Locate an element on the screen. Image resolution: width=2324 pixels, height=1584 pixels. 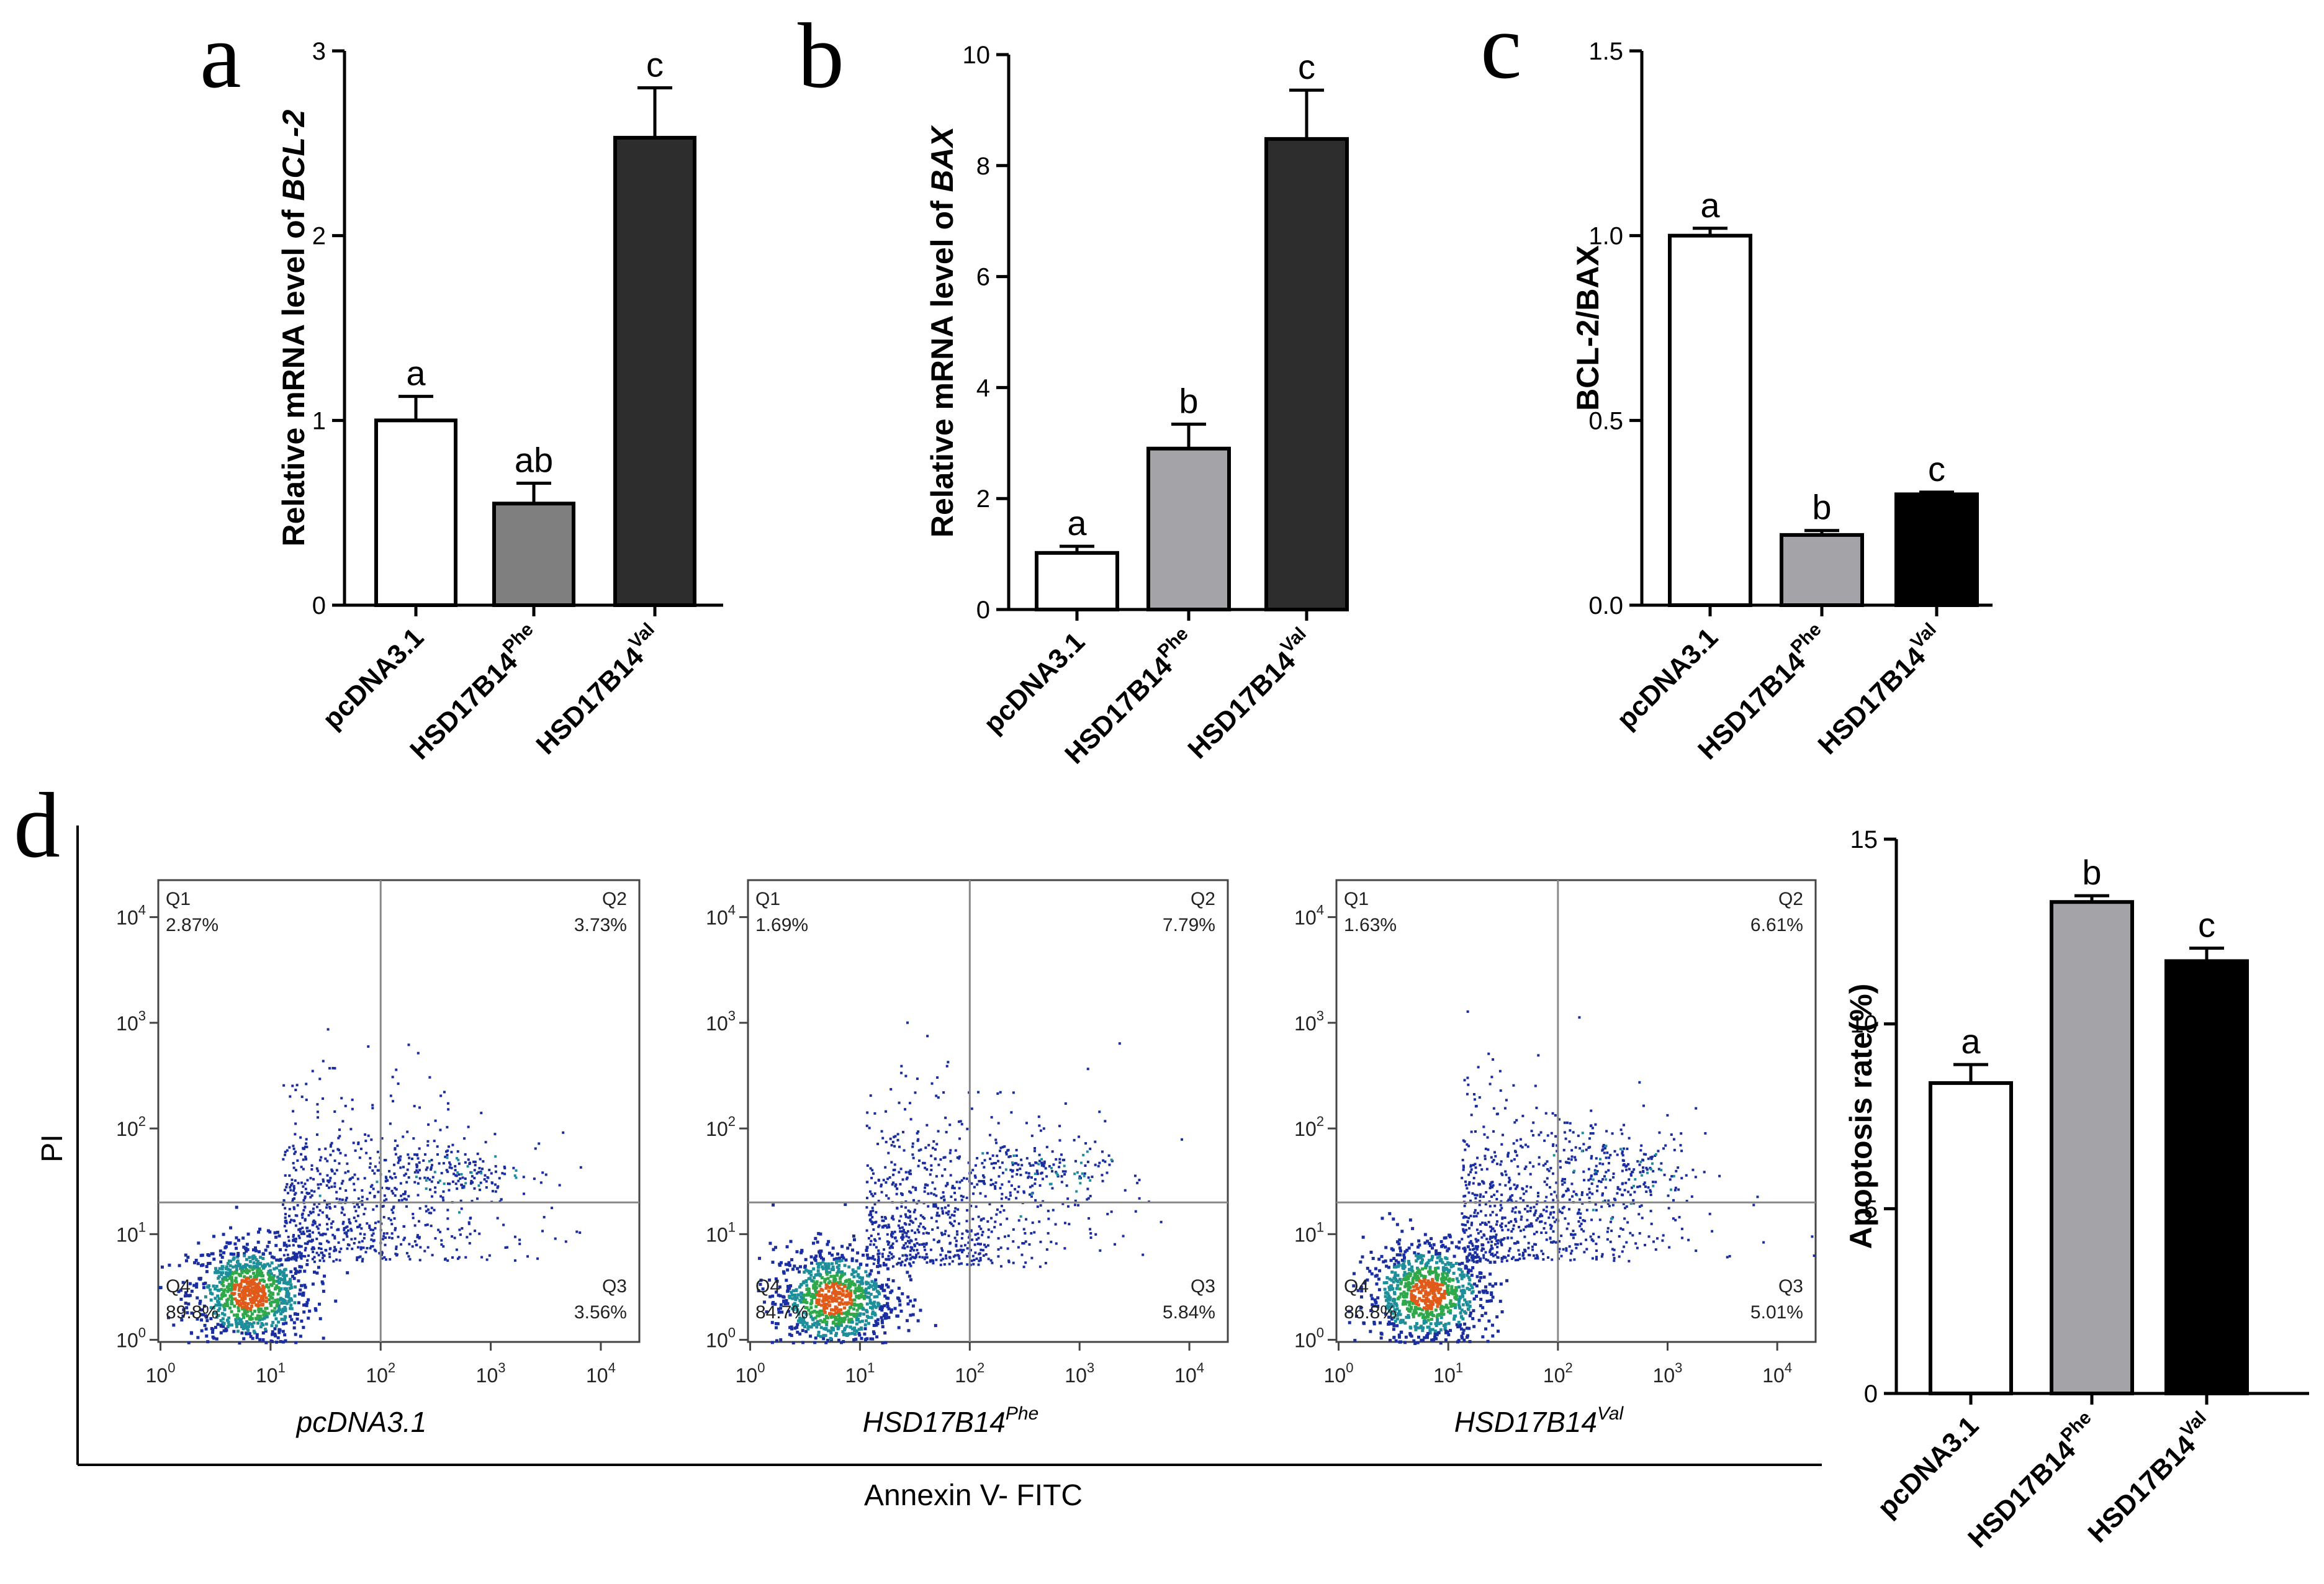
panel-letter-c: c is located at coordinates (1501, 49).